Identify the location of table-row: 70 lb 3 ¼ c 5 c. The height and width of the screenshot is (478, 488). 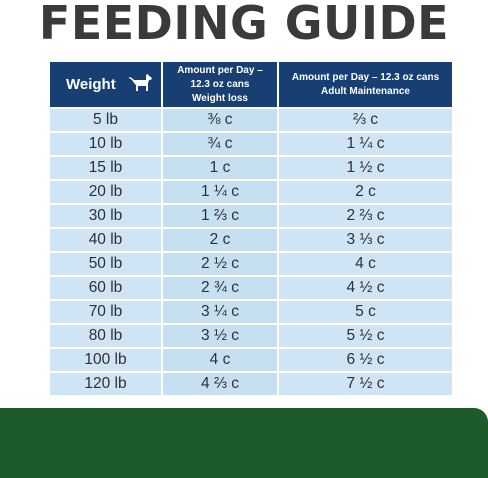
(251, 312).